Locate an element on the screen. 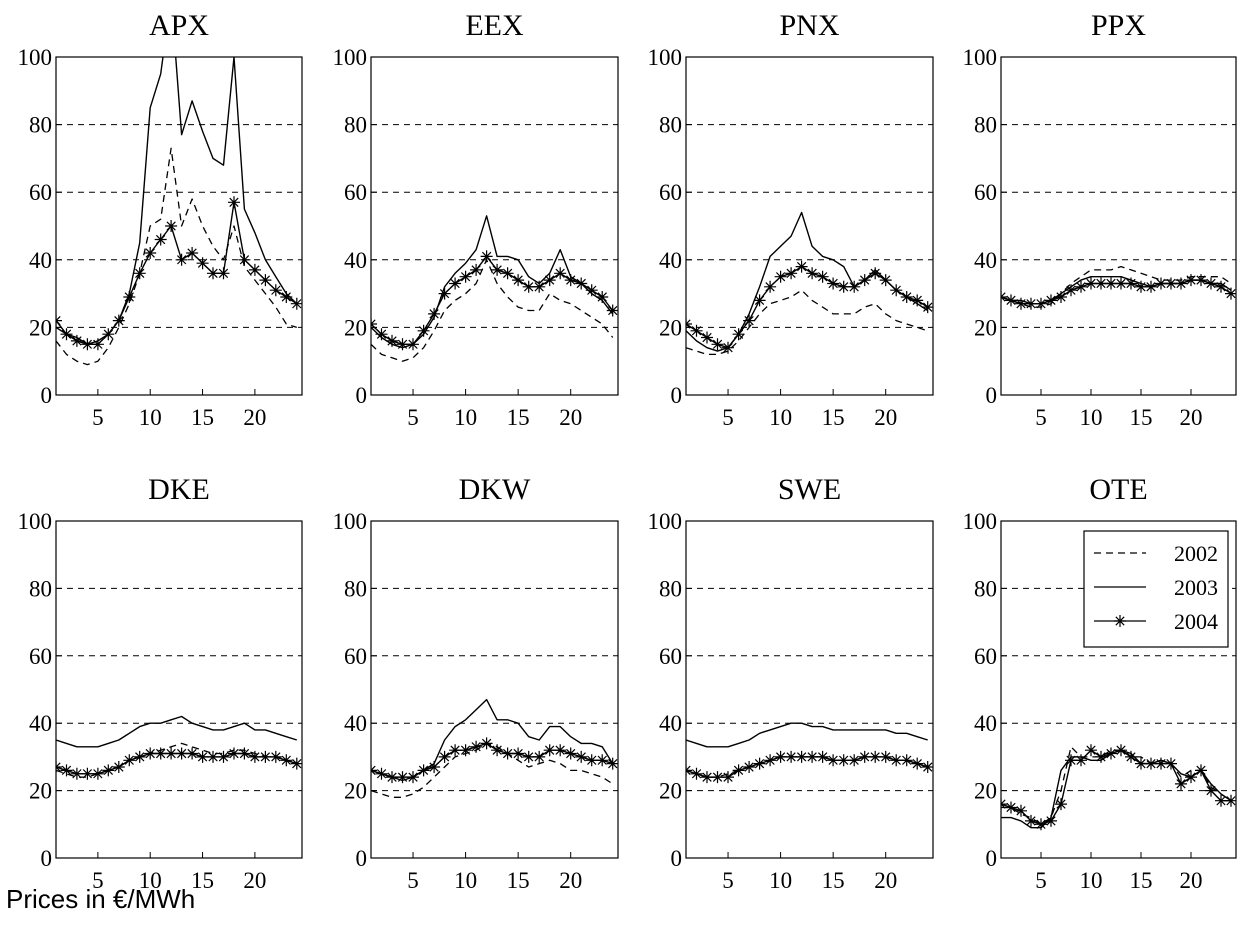 This screenshot has width=1241, height=938. panel-dkw: DKW 0 20 40 60 80 100 5 10 15 20 is located at coordinates (476, 683).